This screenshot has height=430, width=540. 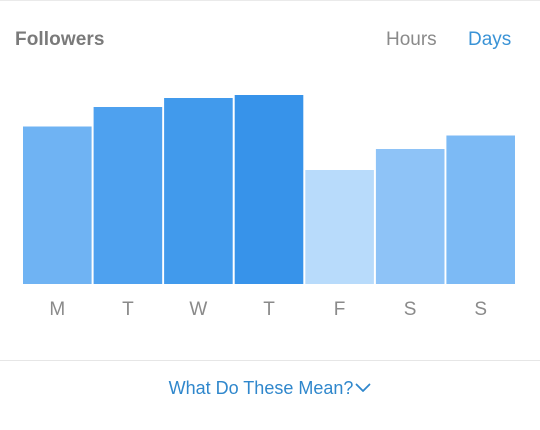 I want to click on what-do-these-mean-link: What Do These Mean?, so click(x=270, y=388).